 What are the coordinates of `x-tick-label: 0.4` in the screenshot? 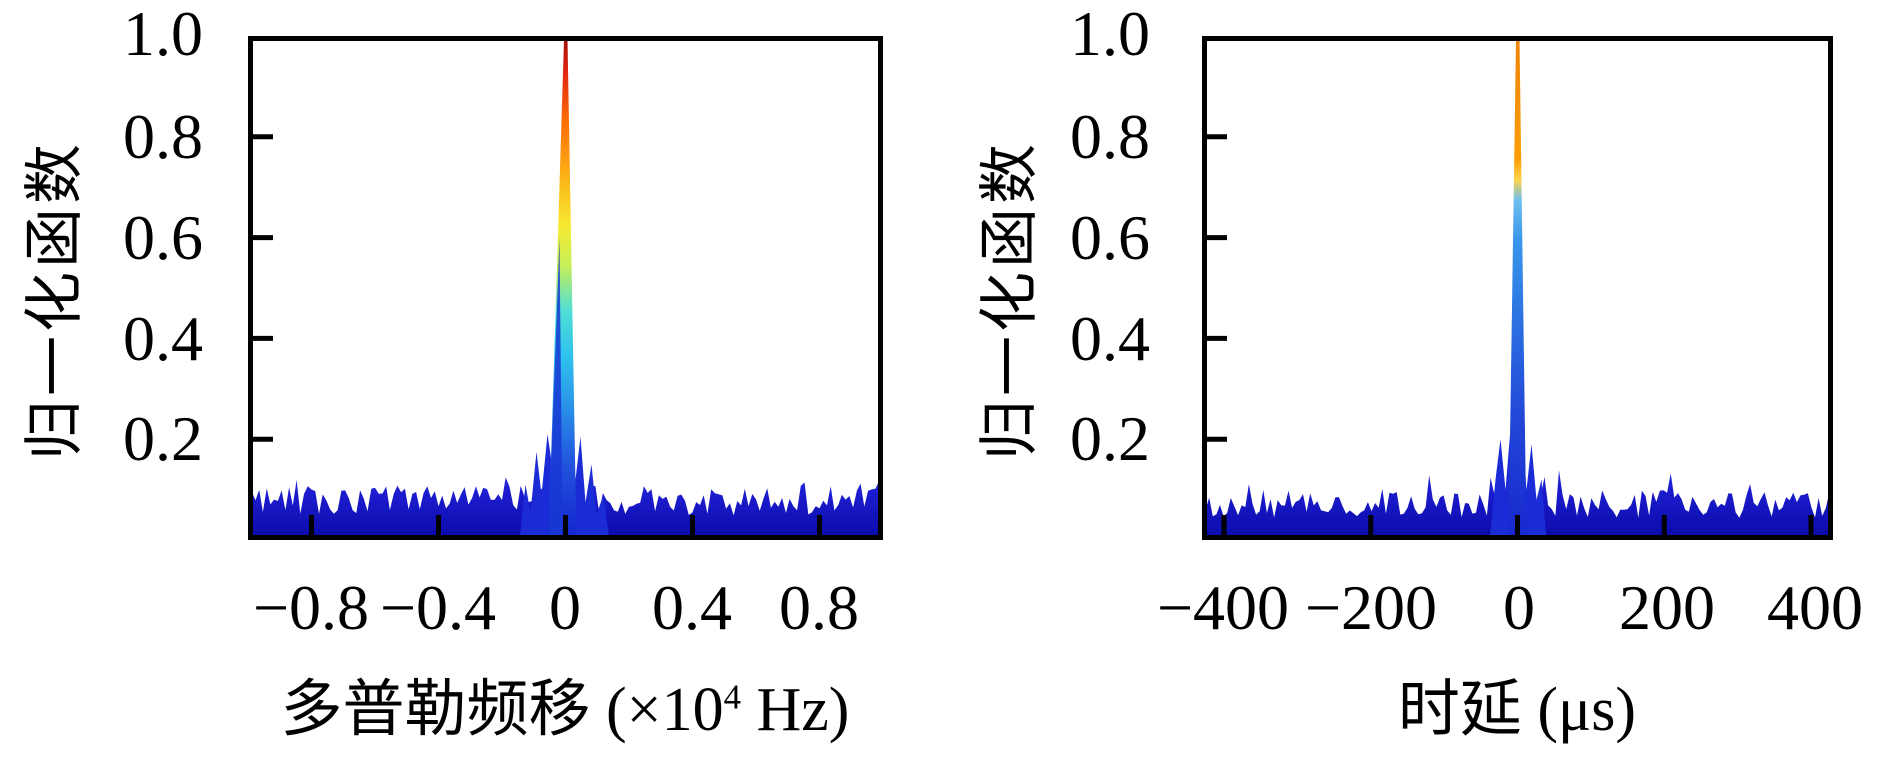 It's located at (692, 607).